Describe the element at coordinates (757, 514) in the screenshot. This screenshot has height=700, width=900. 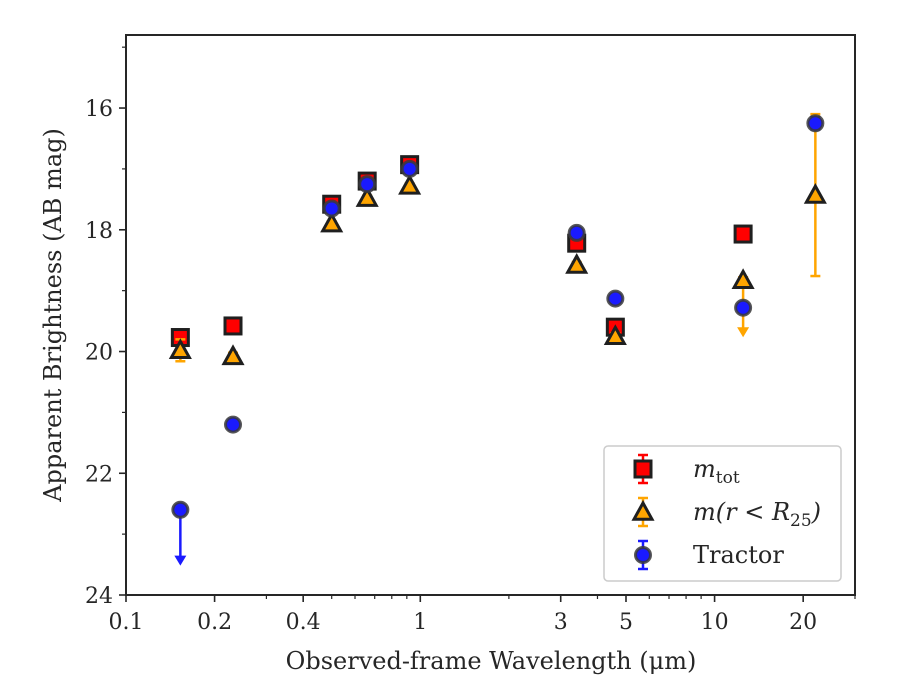
I see `legend-label: m(r < R25)` at that location.